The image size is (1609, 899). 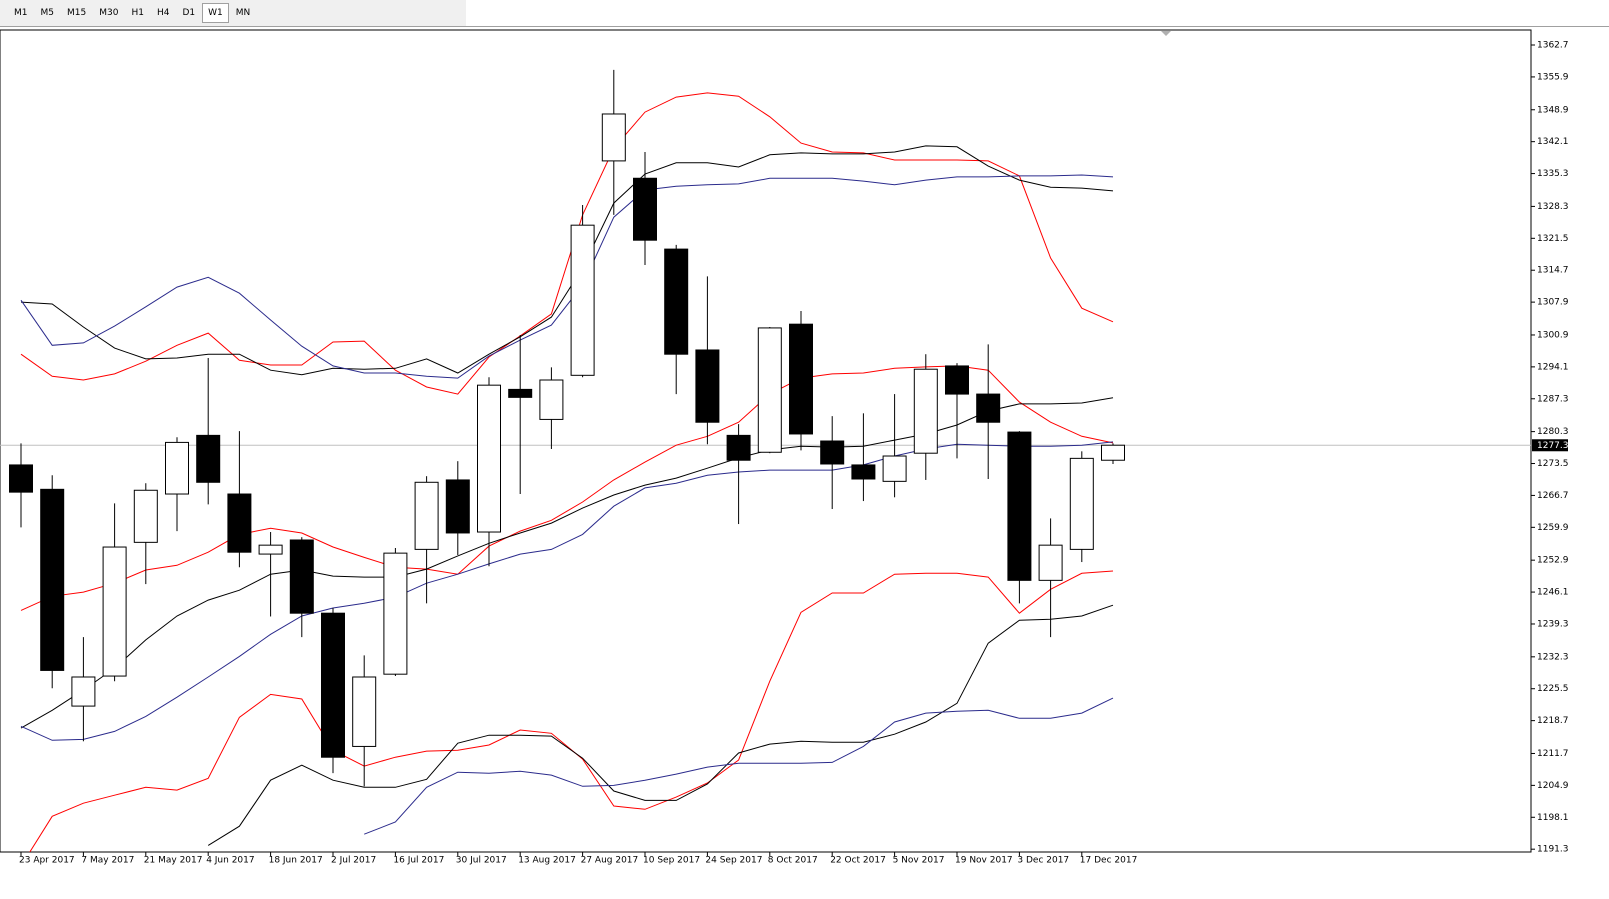 I want to click on y-tick-label: 1225.50, so click(x=1552, y=689).